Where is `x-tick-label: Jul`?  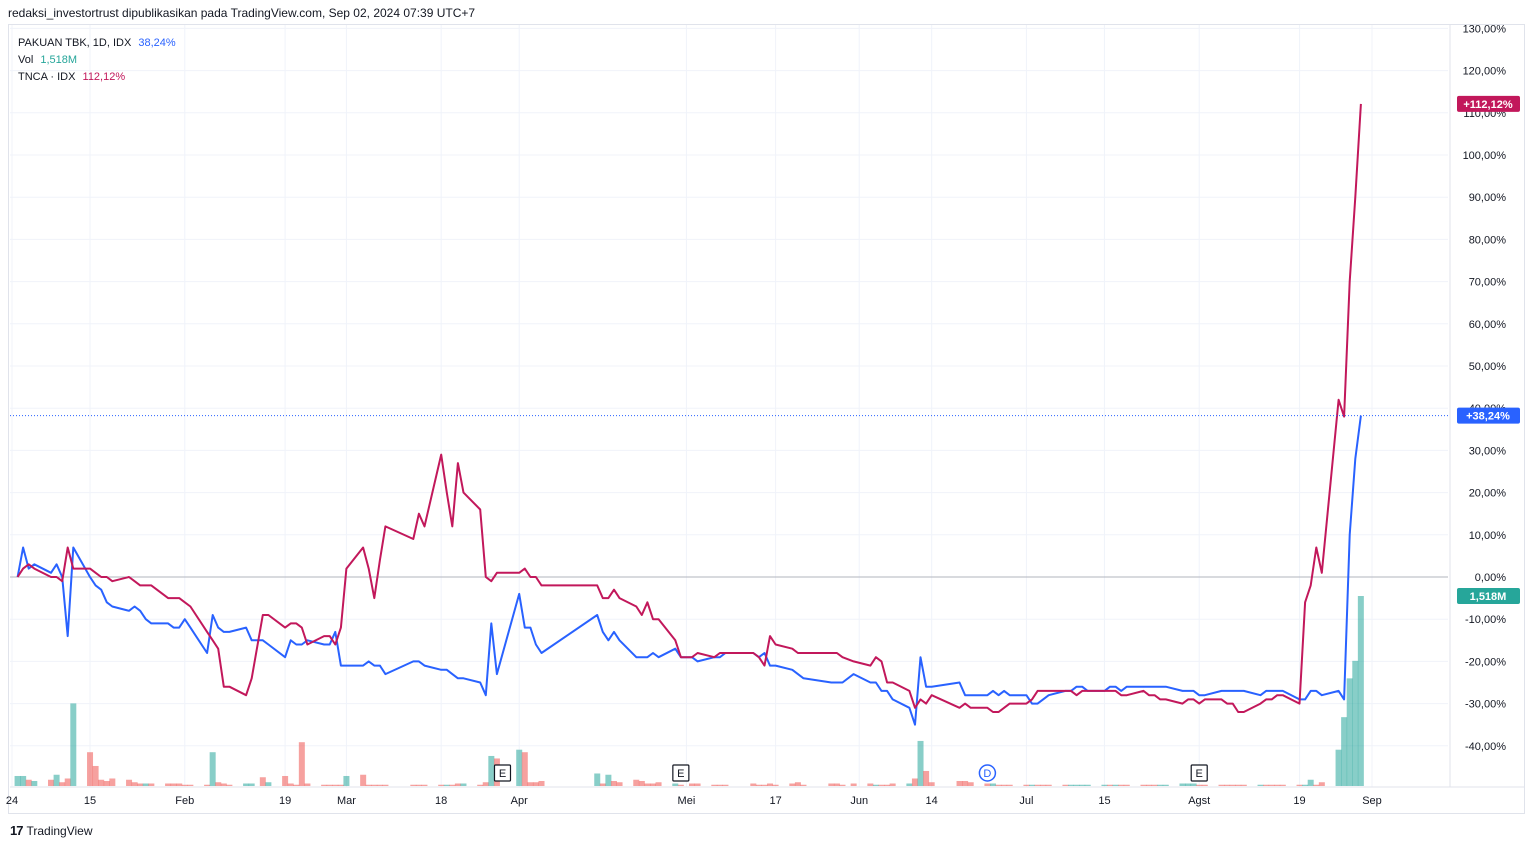 x-tick-label: Jul is located at coordinates (1026, 801).